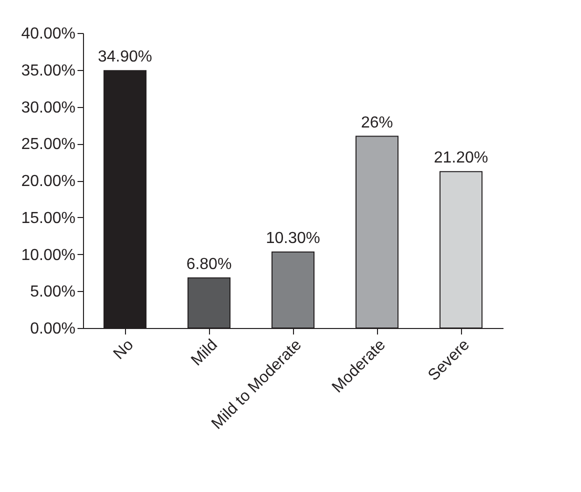 The image size is (581, 492). What do you see at coordinates (48, 145) in the screenshot?
I see `y-tick-label: 25.00%` at bounding box center [48, 145].